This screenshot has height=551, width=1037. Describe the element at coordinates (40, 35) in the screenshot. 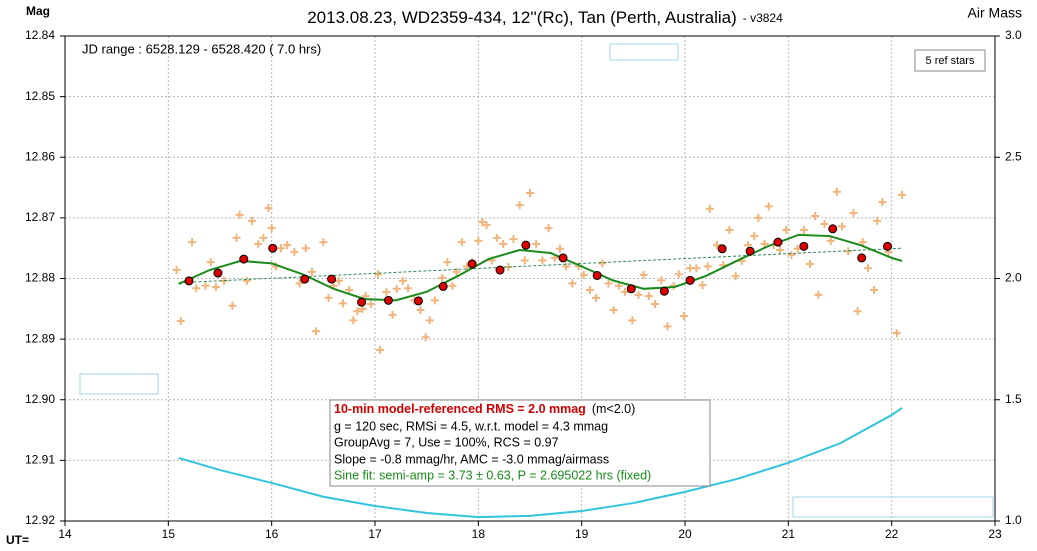

I see `y-tick-label: 12.84` at that location.